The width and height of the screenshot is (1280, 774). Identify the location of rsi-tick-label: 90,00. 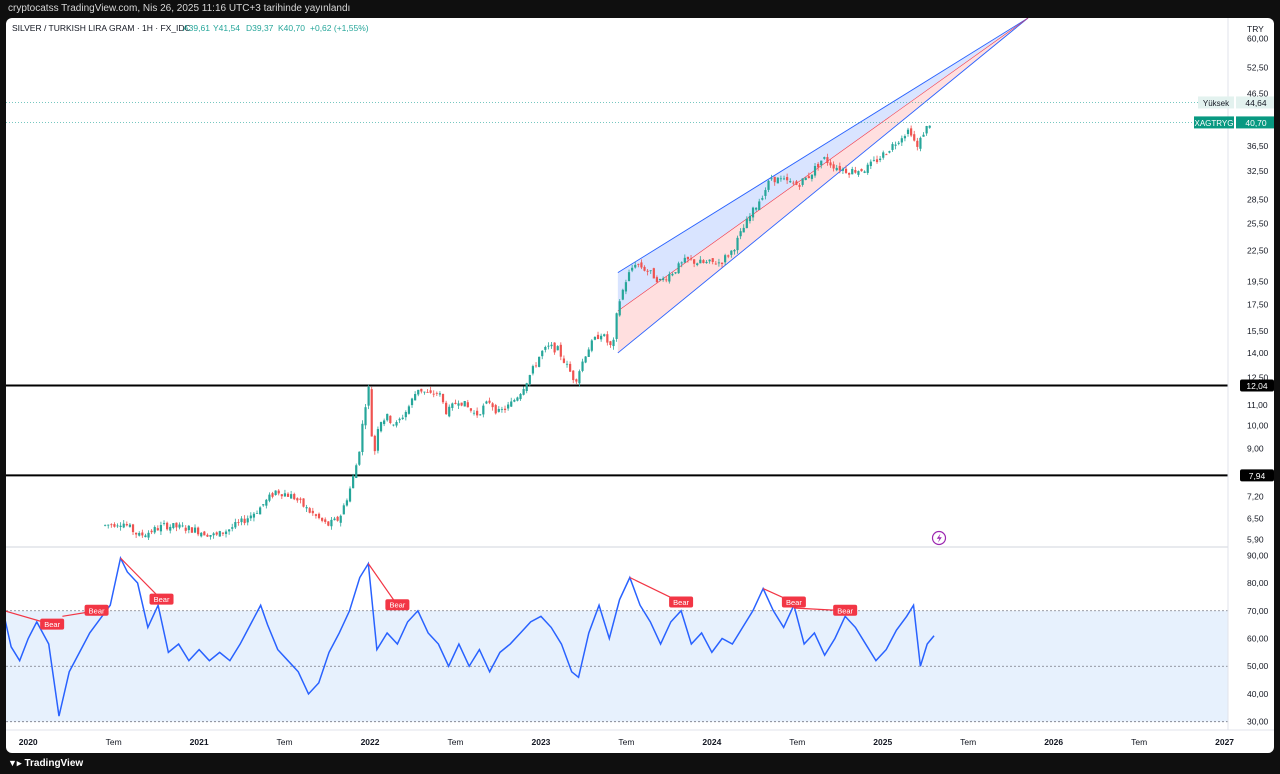
(1258, 555).